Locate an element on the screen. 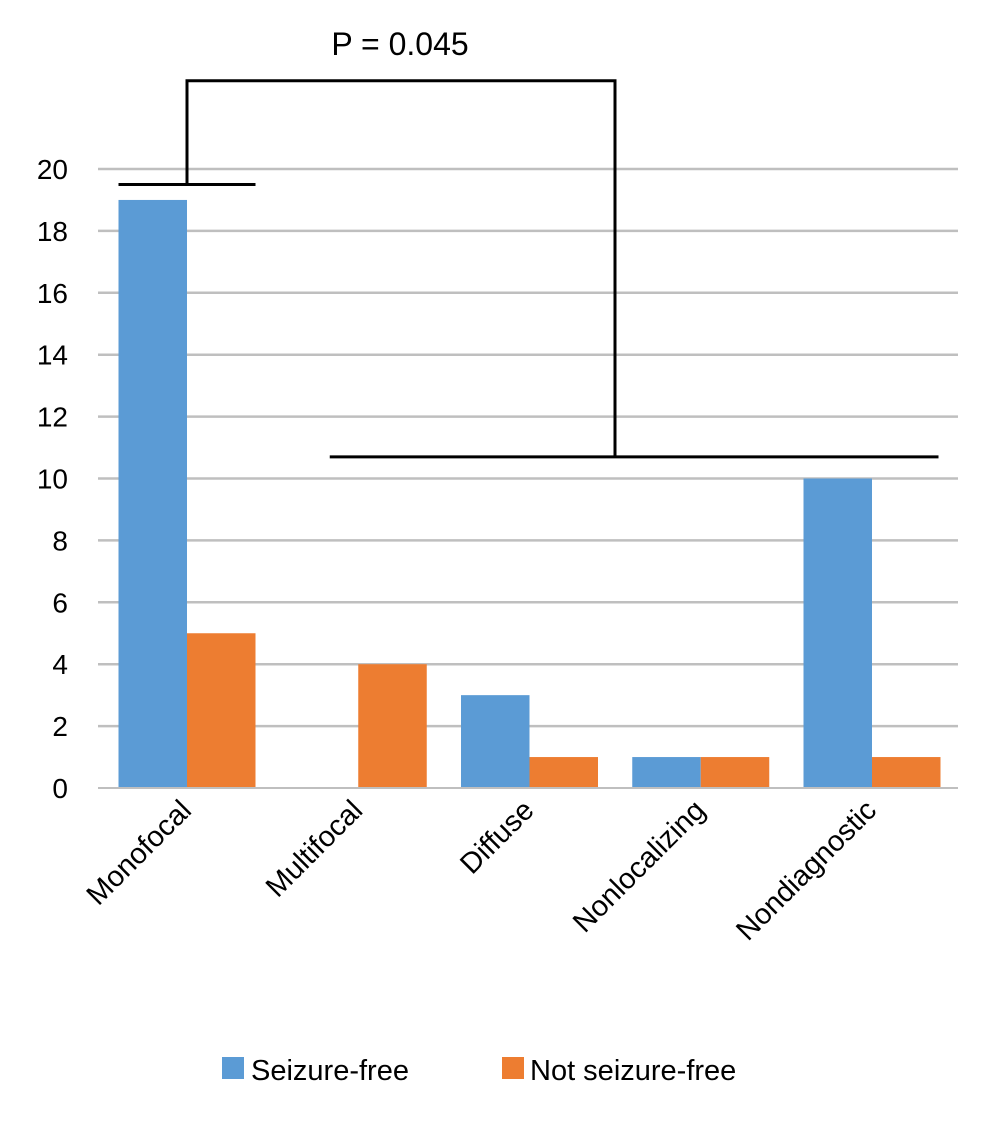 This screenshot has height=1128, width=1004. y-tick-label: 8 is located at coordinates (60, 540).